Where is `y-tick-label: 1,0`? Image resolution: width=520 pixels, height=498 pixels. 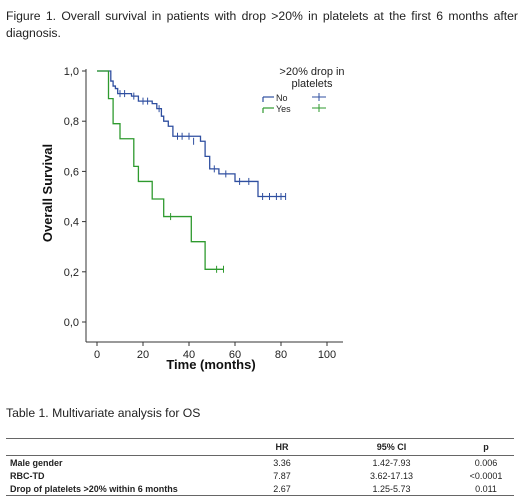
y-tick-label: 1,0 is located at coordinates (71, 72).